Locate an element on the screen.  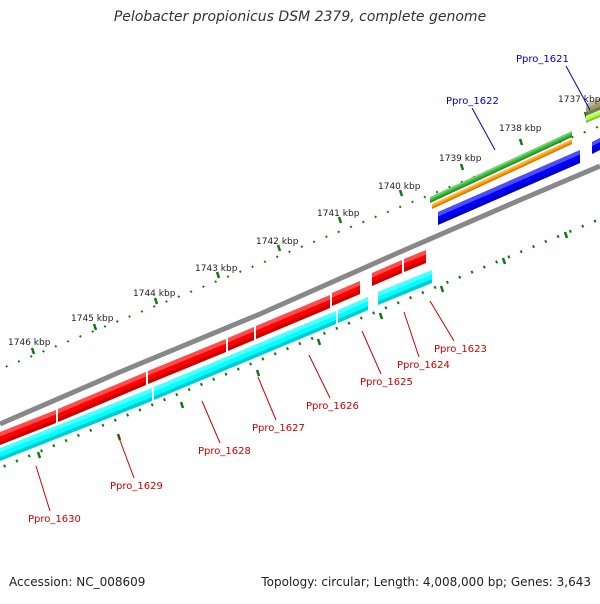
gene-reverse-3-highlight is located at coordinates (353, 306).